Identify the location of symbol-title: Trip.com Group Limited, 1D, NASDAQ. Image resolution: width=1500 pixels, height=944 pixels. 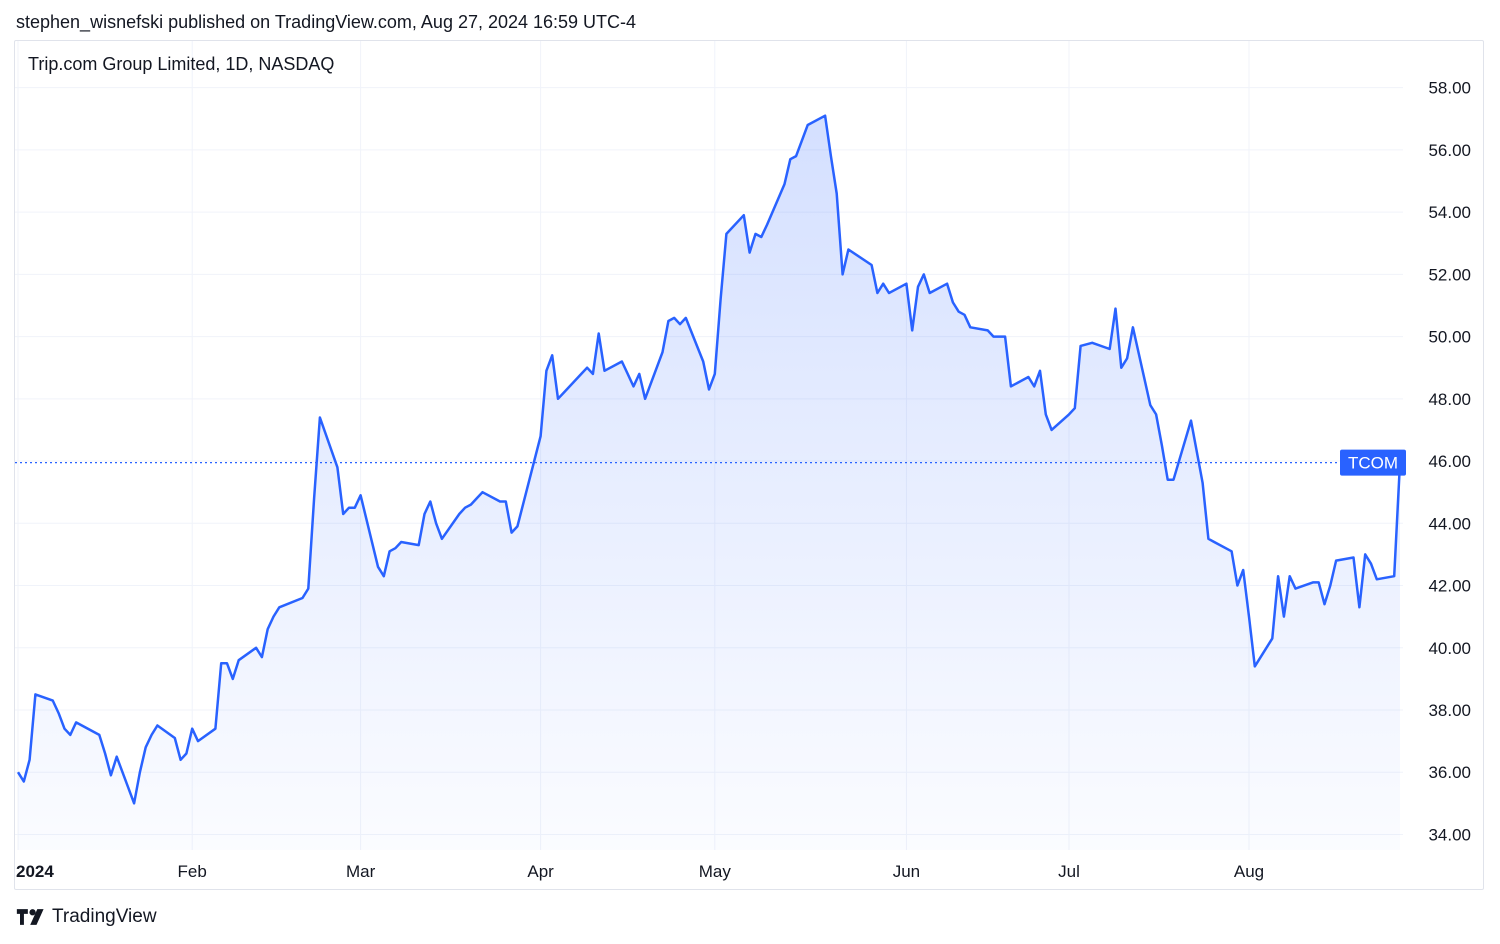
(181, 64).